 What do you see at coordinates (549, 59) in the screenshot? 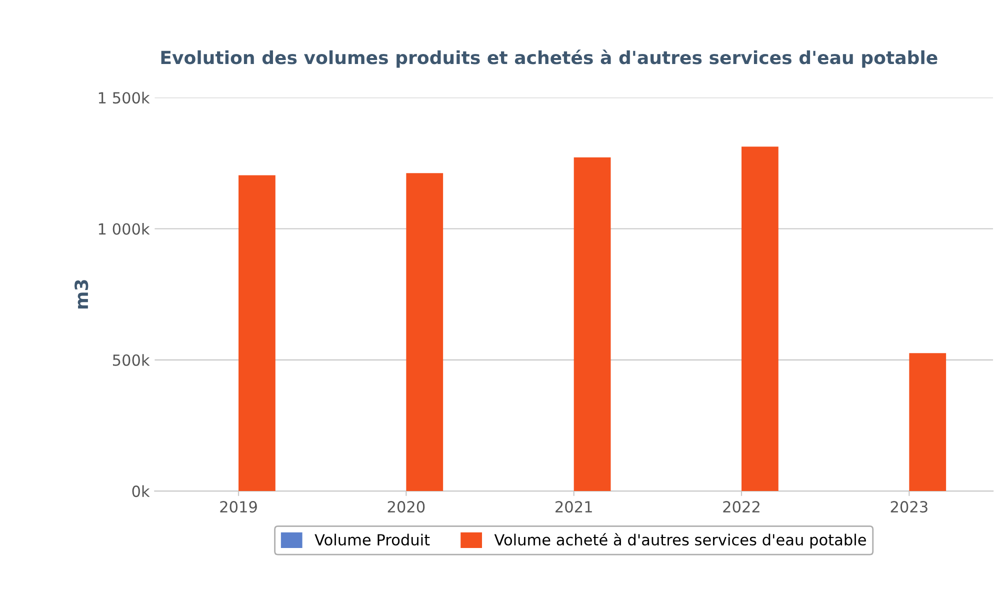
I see `chart-title: Evolution des volumes produits et achetés à d'autres services d'eau potable` at bounding box center [549, 59].